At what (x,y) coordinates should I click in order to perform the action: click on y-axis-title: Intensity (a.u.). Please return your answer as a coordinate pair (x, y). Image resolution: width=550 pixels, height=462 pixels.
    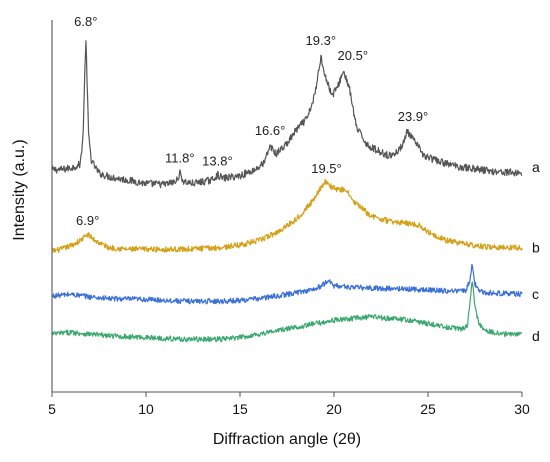
    Looking at the image, I should click on (19, 189).